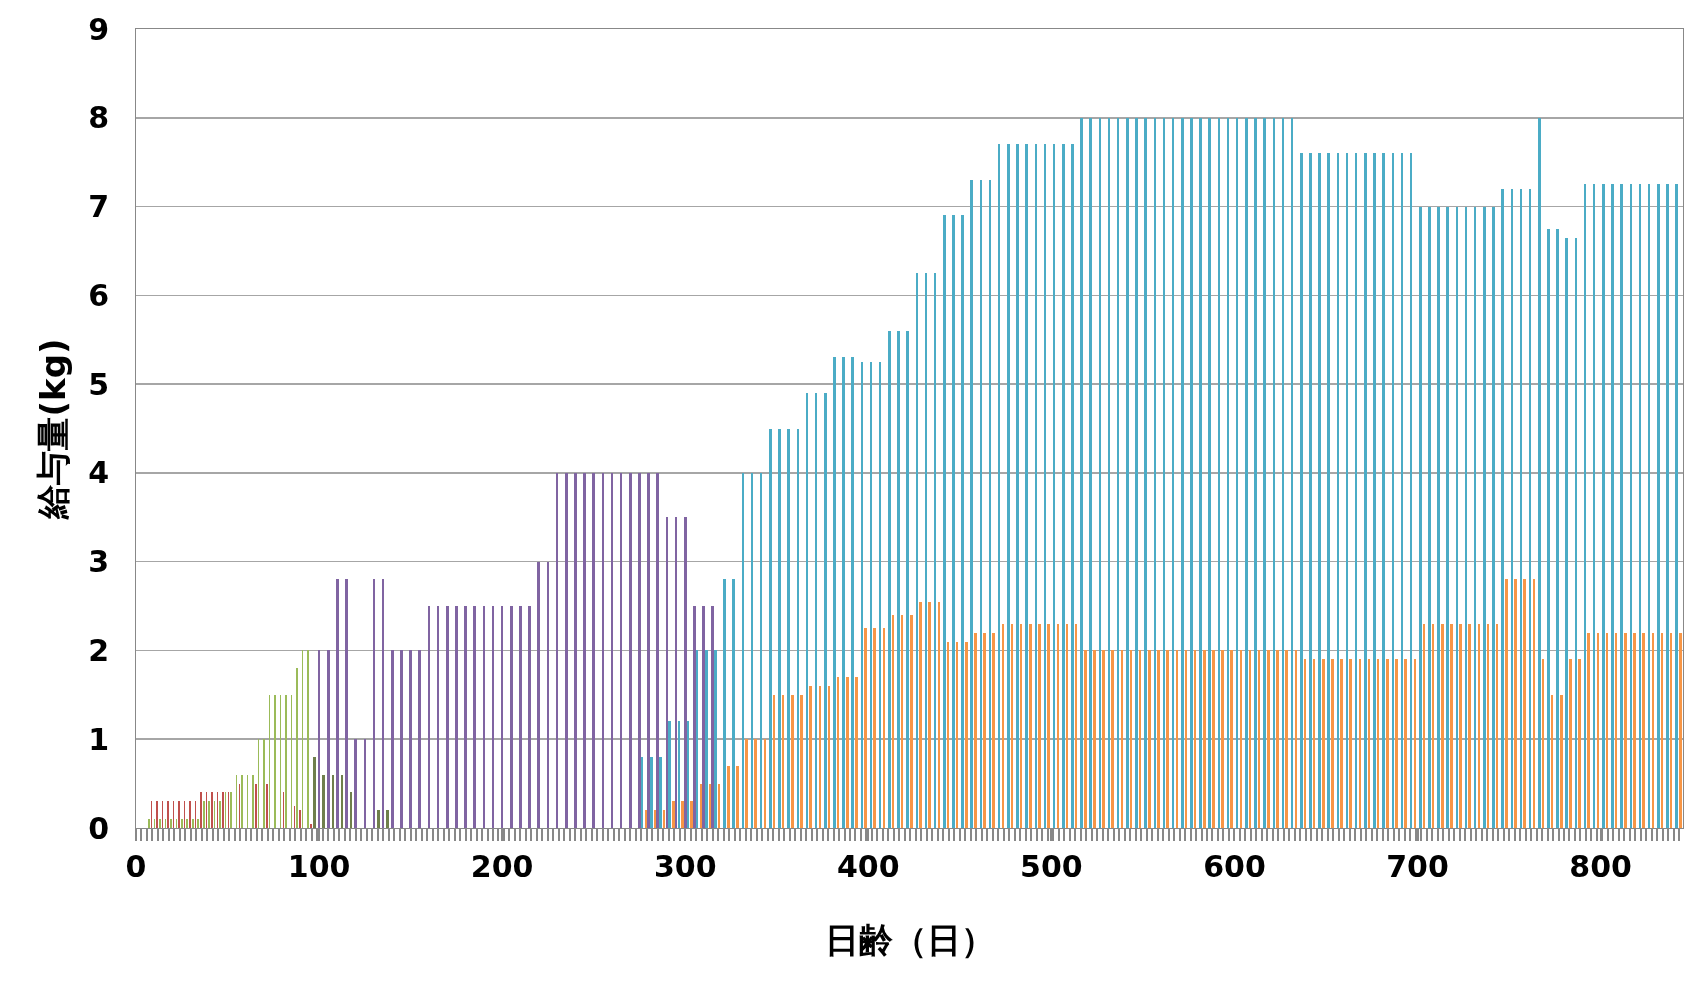 The height and width of the screenshot is (995, 1692). What do you see at coordinates (868, 866) in the screenshot?
I see `x-tick-label: 400` at bounding box center [868, 866].